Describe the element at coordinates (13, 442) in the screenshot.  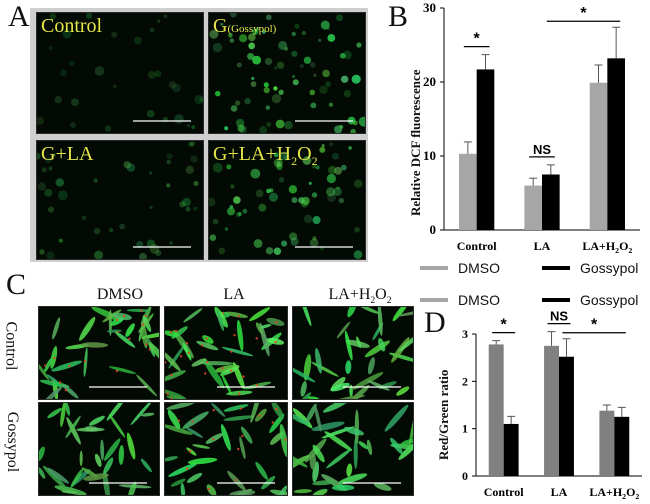
I see `row-header-gossypol: Gossypol` at that location.